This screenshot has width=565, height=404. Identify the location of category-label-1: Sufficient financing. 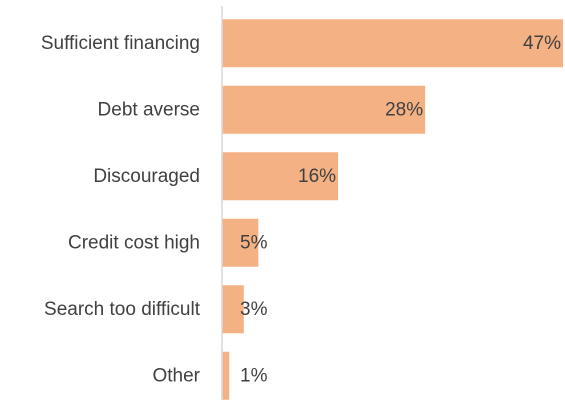
(120, 43).